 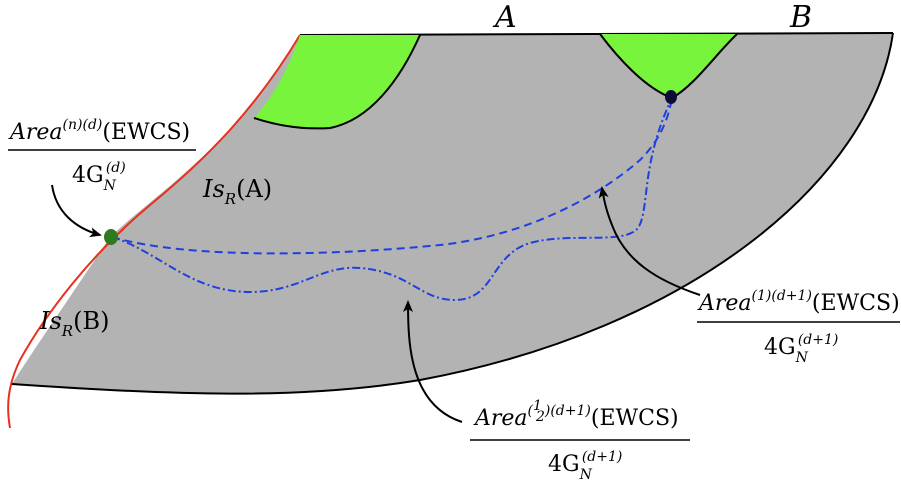 What do you see at coordinates (74, 323) in the screenshot?
I see `island-b-label: IsR(B)` at bounding box center [74, 323].